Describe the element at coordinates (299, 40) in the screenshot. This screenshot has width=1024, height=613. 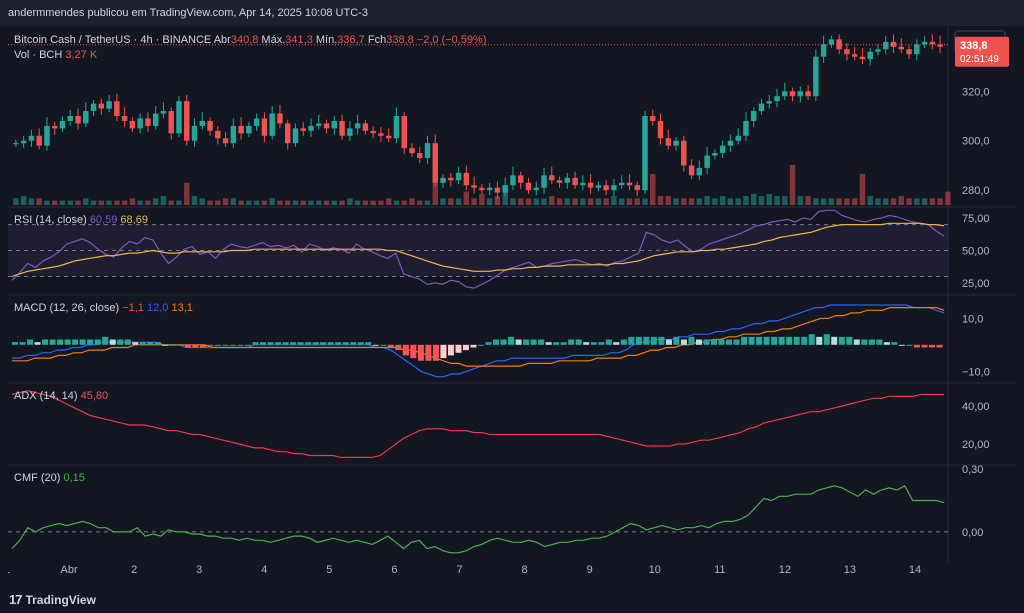
I see `ohlc-part: 341,3` at that location.